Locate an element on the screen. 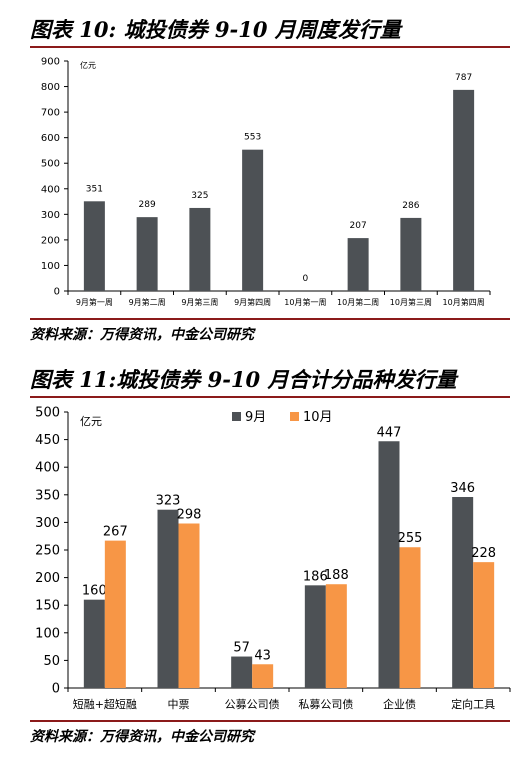  data-label: 351 is located at coordinates (94, 189).